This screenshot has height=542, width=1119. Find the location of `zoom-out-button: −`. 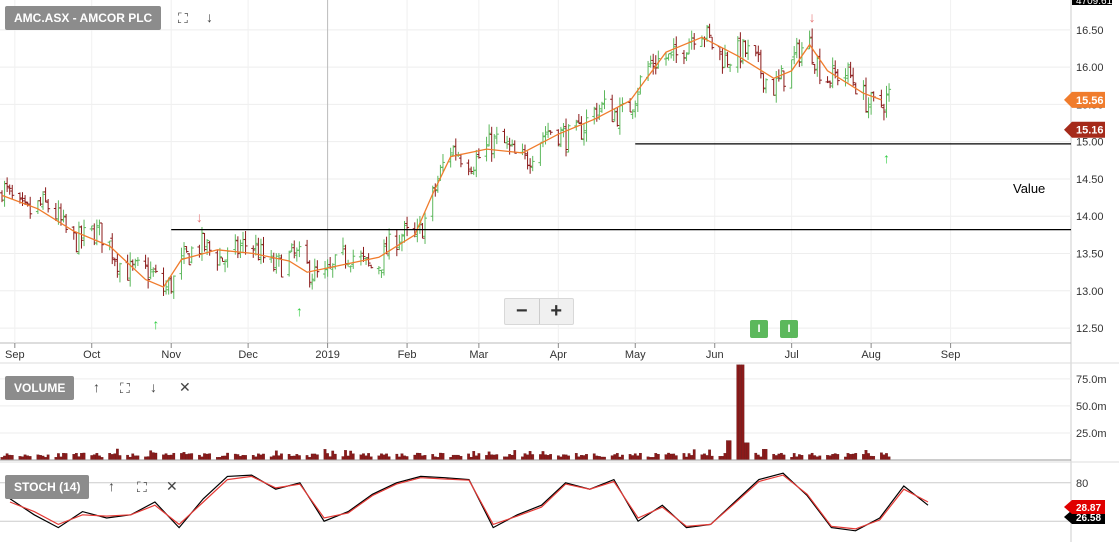

zoom-out-button: − is located at coordinates (522, 311).